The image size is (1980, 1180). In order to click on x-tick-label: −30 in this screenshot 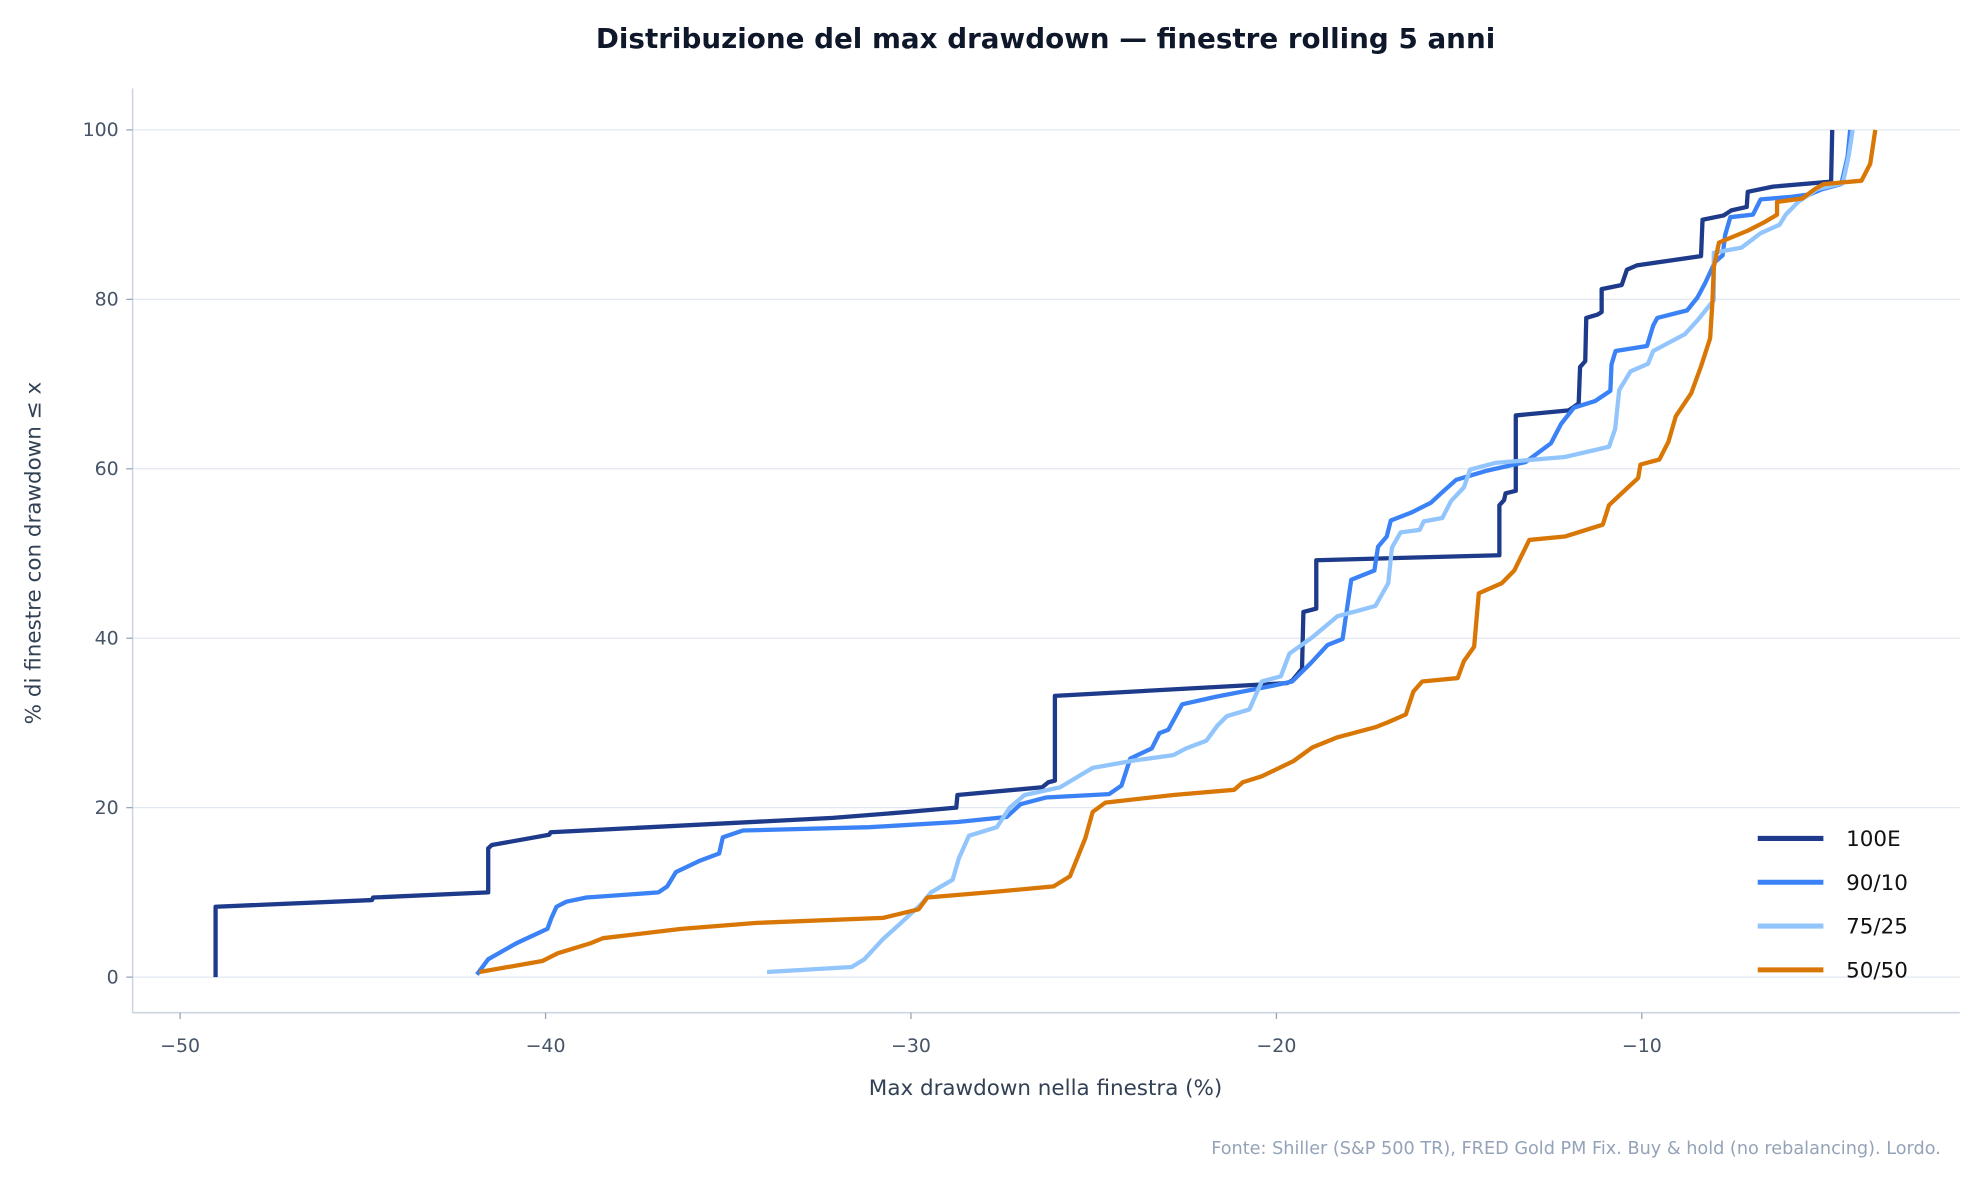, I will do `click(911, 1046)`.